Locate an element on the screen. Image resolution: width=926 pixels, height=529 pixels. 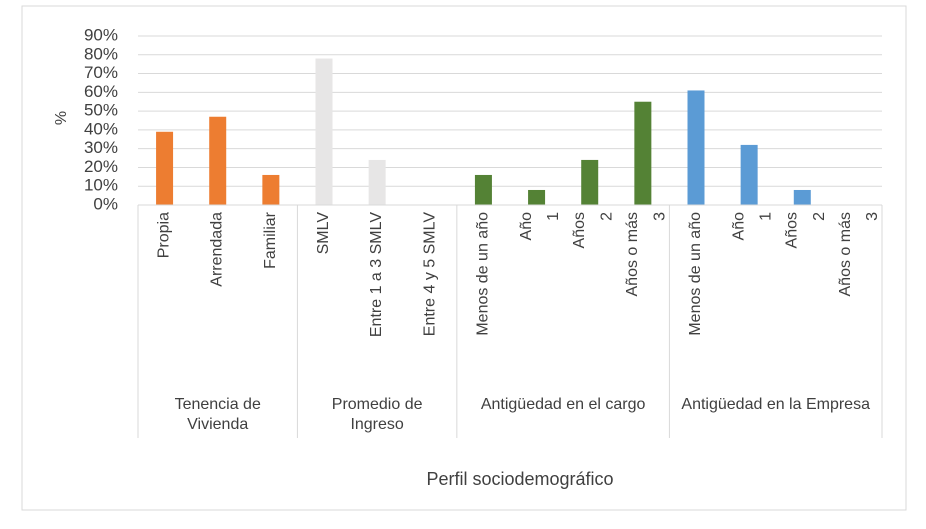
x-axis-title: Perfil sociodemográfico is located at coordinates (519, 479).